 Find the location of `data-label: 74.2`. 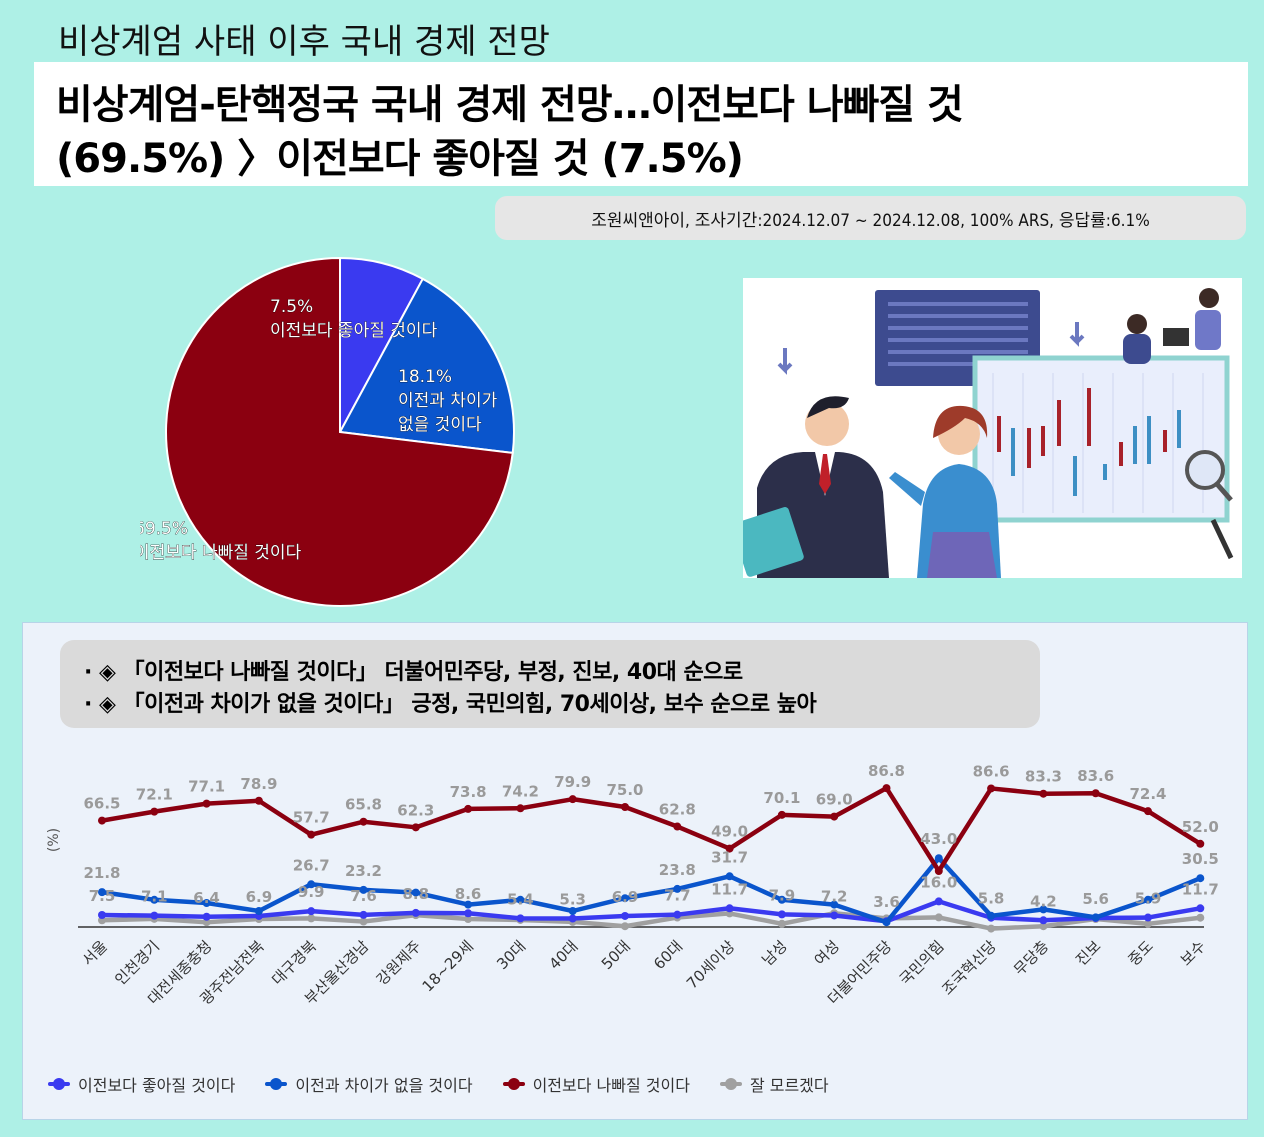

data-label: 74.2 is located at coordinates (520, 791).